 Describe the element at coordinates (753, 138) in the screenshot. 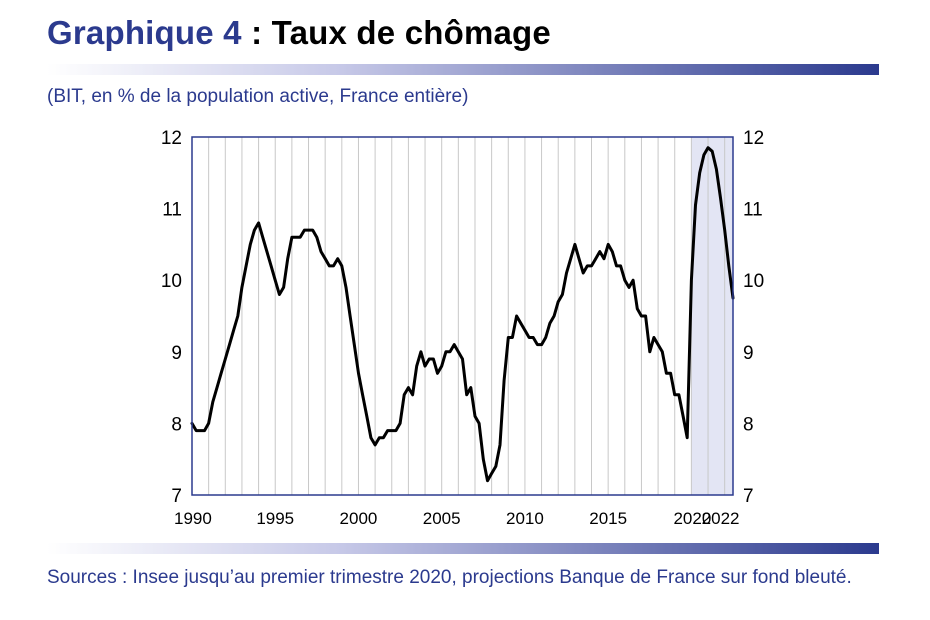

I see `y-tick-label-right-12: 12` at that location.